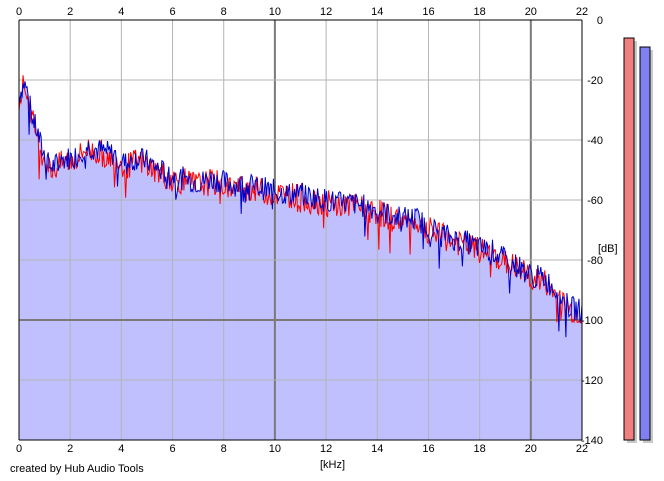  What do you see at coordinates (172, 12) in the screenshot?
I see `x-tick-label-top: 6` at bounding box center [172, 12].